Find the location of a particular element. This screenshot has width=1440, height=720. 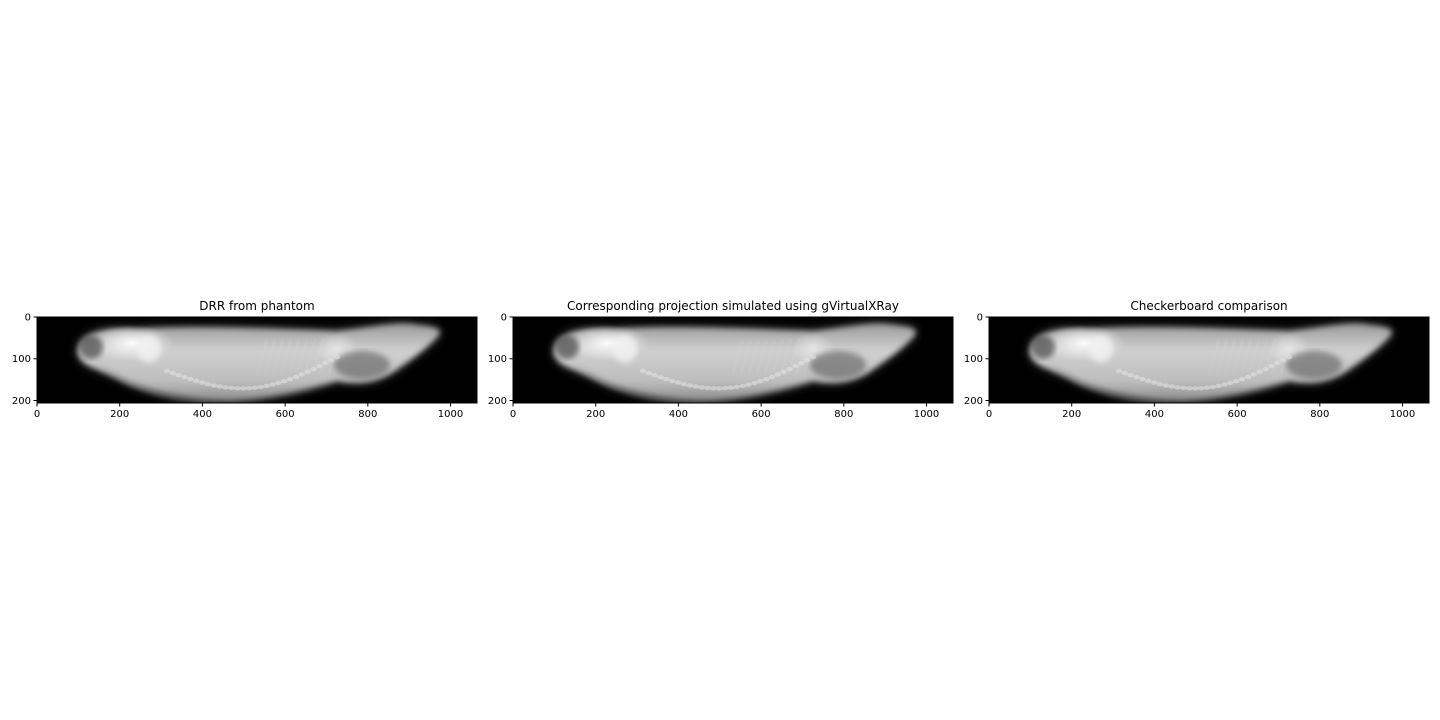

spine is located at coordinates (252, 372).